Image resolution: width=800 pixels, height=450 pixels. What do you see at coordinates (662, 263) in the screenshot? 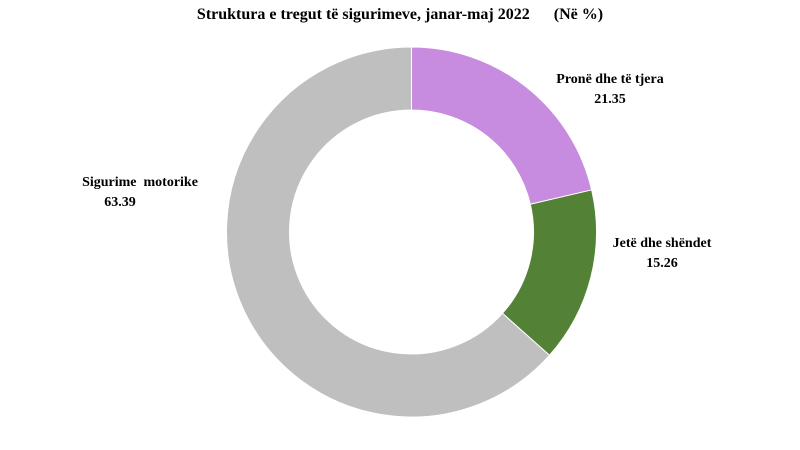
I see `label-jete-value: 15.26` at bounding box center [662, 263].